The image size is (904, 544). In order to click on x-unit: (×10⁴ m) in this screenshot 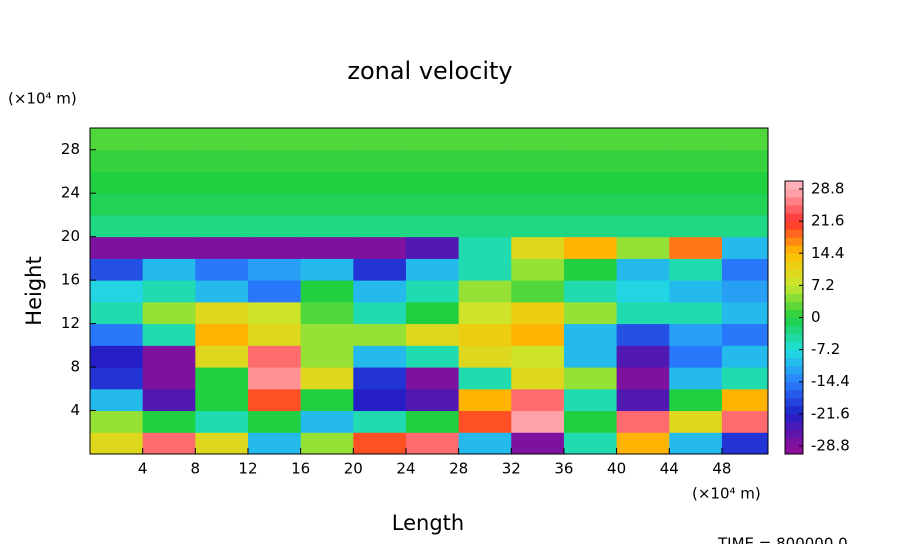, I will do `click(726, 494)`.